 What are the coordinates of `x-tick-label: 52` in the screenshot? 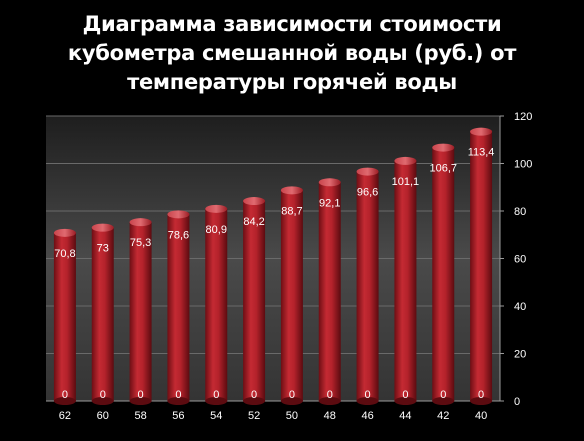 It's located at (254, 416).